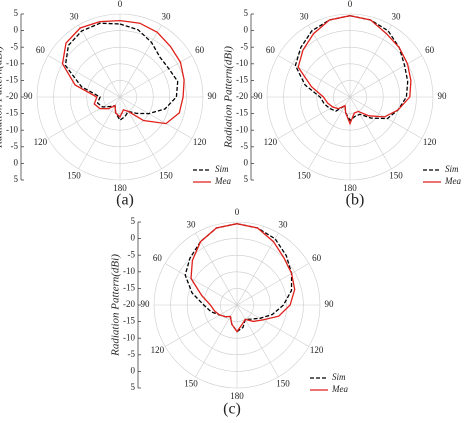  Describe the element at coordinates (116, 305) in the screenshot. I see `y-axis-label: Radiation Pattern(dBi)` at that location.